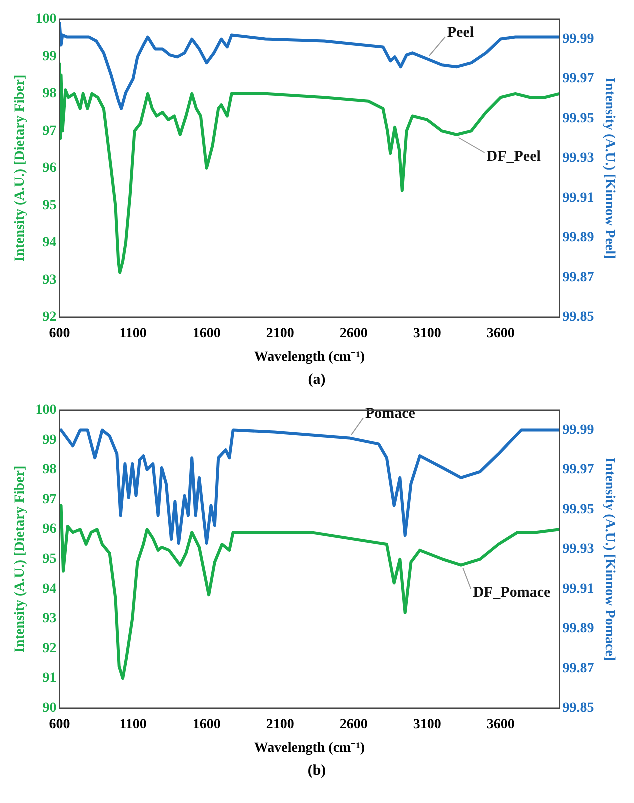 This screenshot has width=634, height=803. Describe the element at coordinates (609, 169) in the screenshot. I see `y2-axis-title: Intensity (A.U.) [Kinnow Peel]` at that location.